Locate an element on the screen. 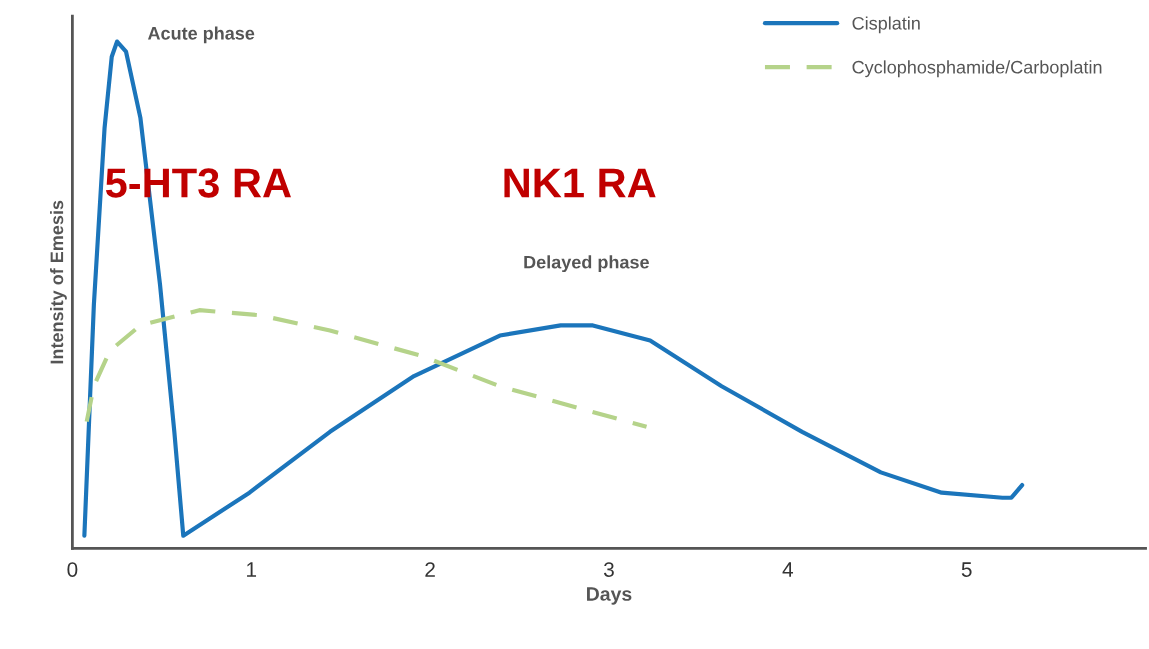 The width and height of the screenshot is (1149, 649). annotation: NK1 RA is located at coordinates (580, 183).